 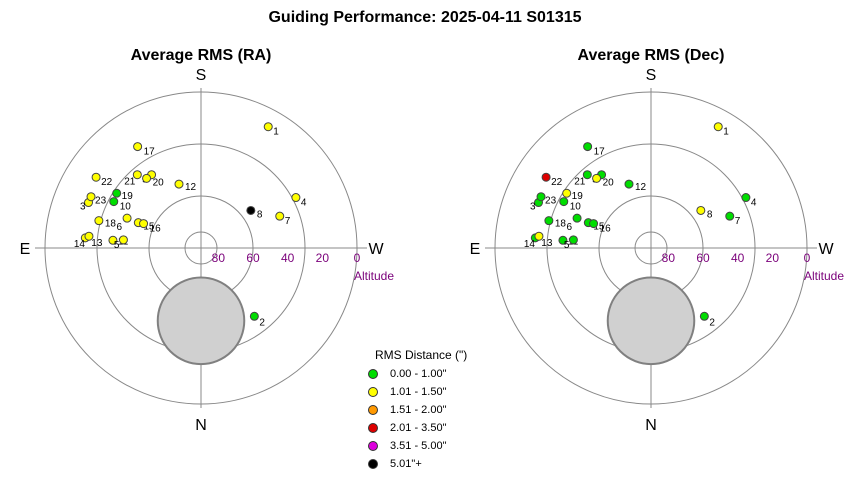 What do you see at coordinates (201, 55) in the screenshot?
I see `panel-title: Average RMS (RA)` at bounding box center [201, 55].